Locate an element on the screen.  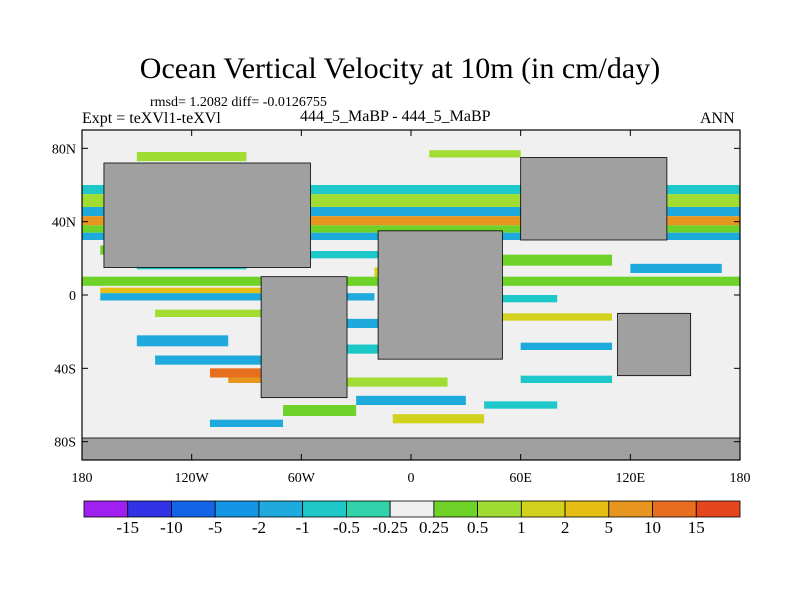
colorbar-label: 10 is located at coordinates (652, 527).